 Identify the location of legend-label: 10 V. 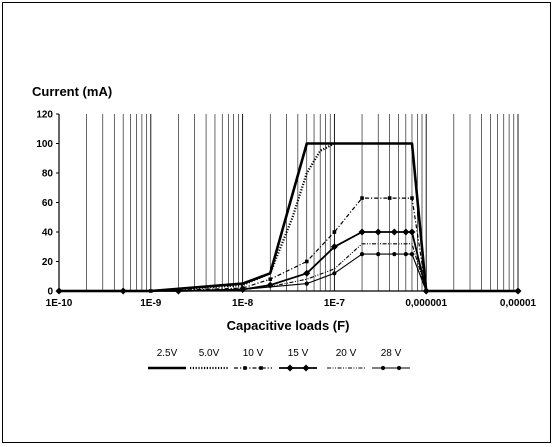
(253, 353).